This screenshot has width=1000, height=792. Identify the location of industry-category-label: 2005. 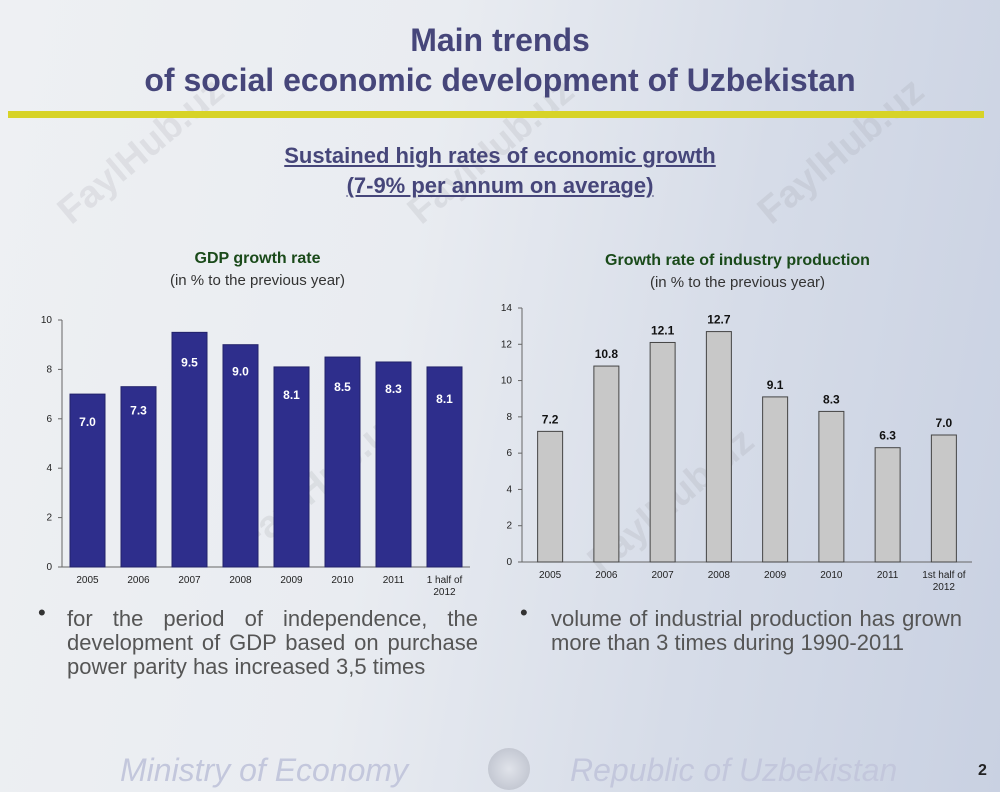
(550, 575).